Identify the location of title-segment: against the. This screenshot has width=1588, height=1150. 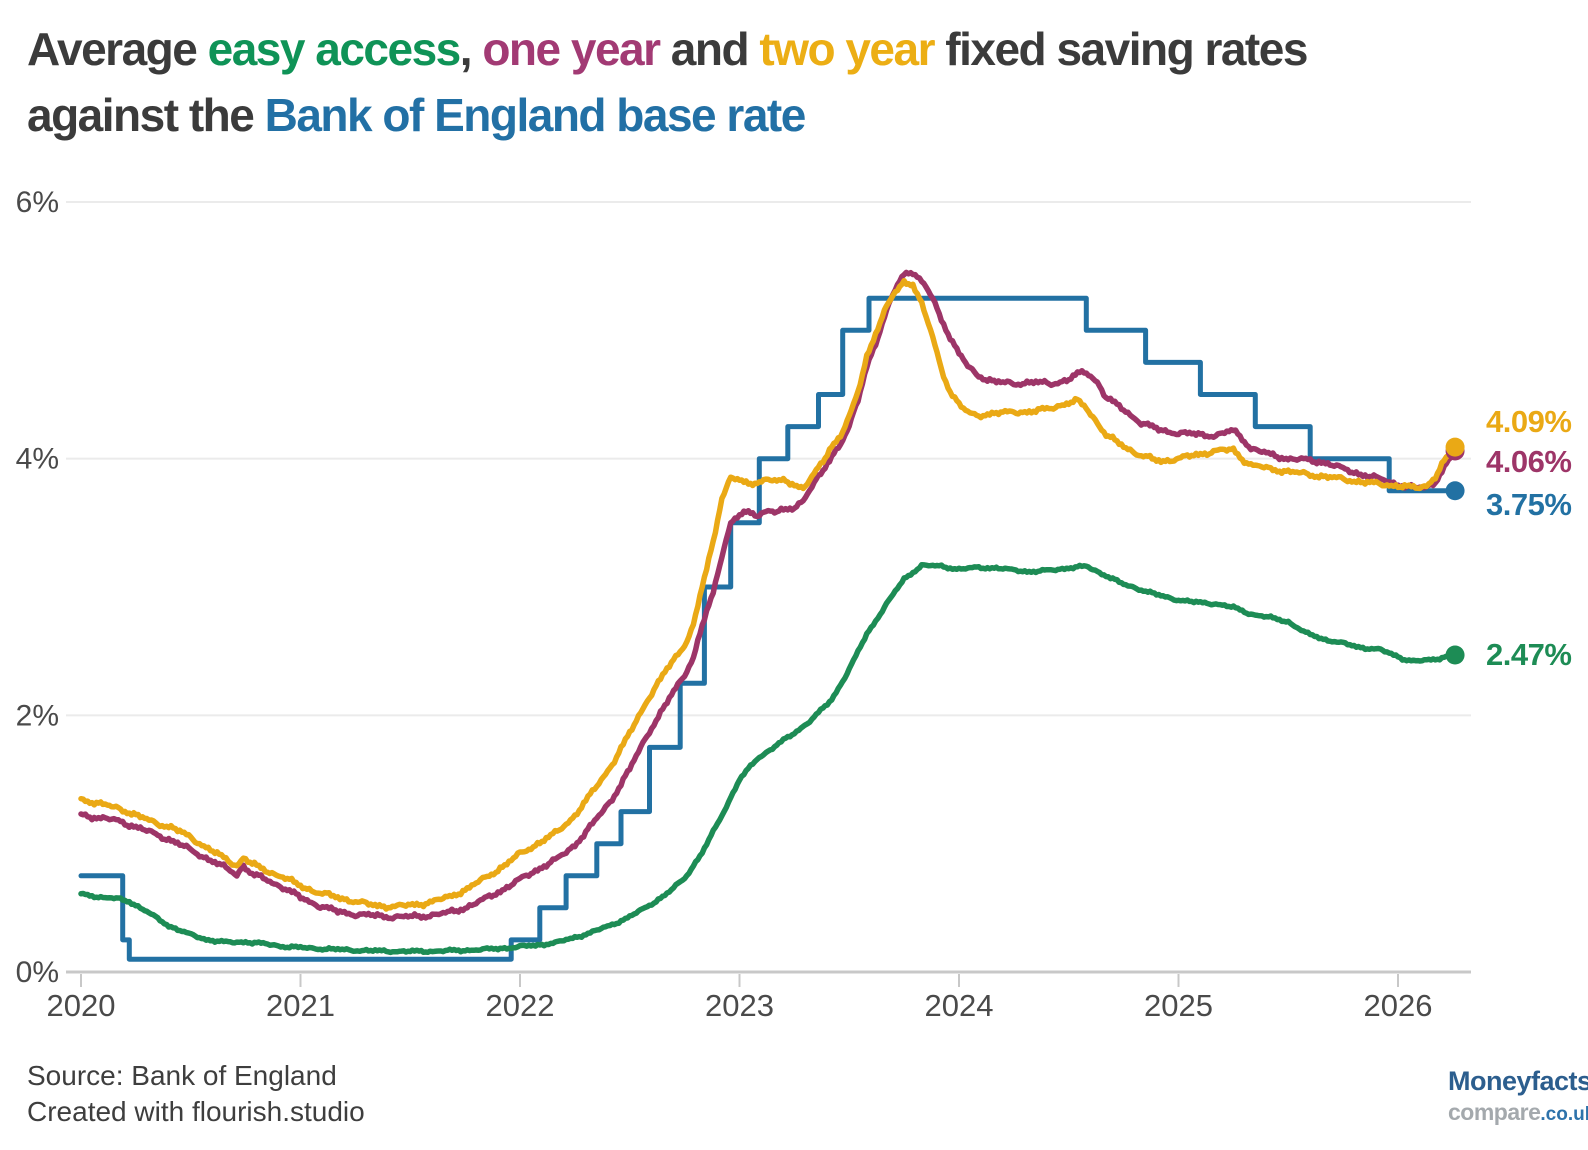
(146, 115).